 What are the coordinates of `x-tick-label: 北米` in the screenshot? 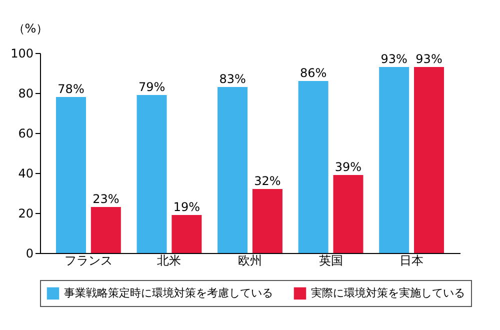 It's located at (169, 261).